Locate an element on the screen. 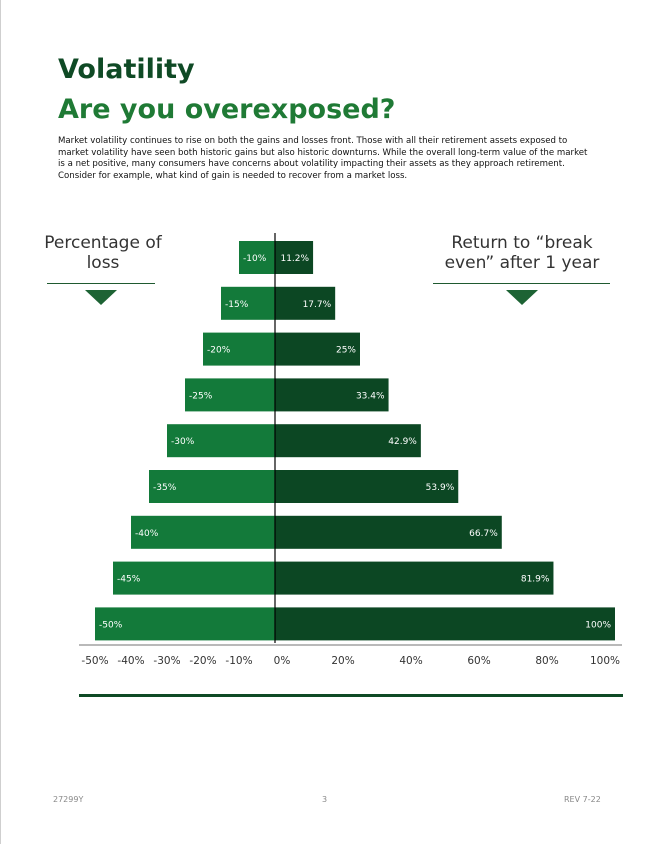 This screenshot has height=844, width=653. gain-bar-label: 53.9% is located at coordinates (440, 488).